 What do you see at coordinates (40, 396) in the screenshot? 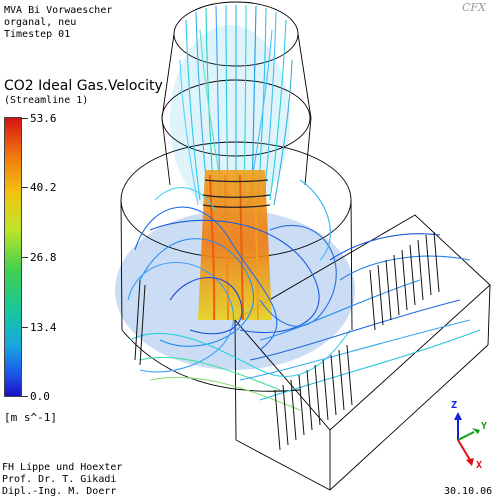
I see `colorbar-label-min: 0.0` at bounding box center [40, 396].